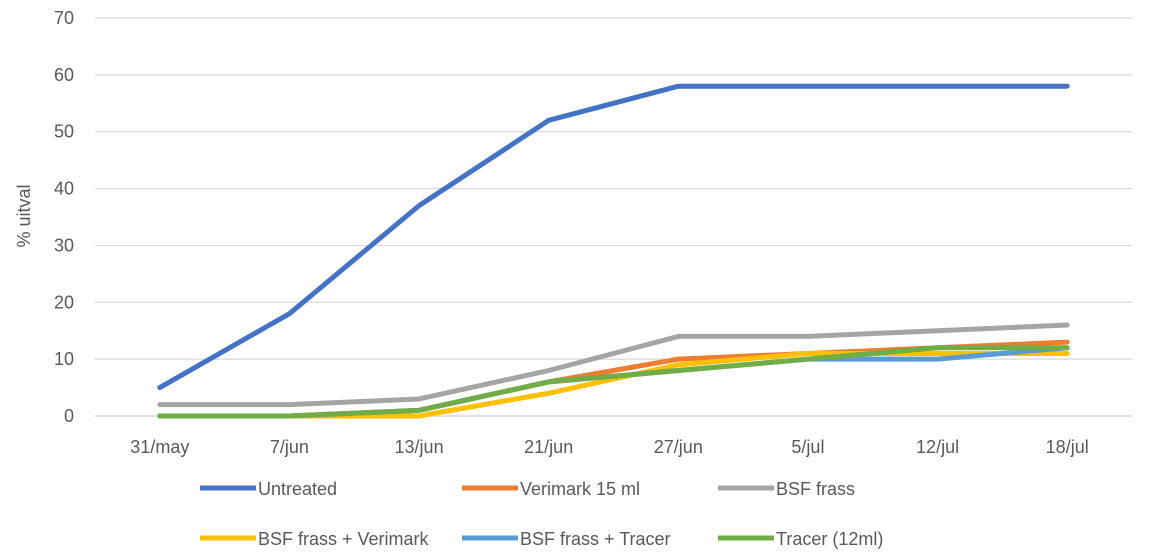 This screenshot has height=560, width=1160. I want to click on legend-item: Tracer (12ml), so click(800, 539).